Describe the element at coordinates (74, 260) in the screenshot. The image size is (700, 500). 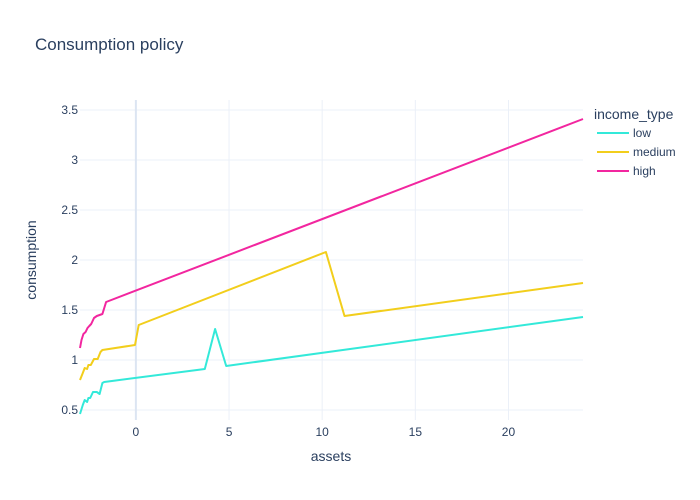
I see `y-tick-label: 2` at that location.